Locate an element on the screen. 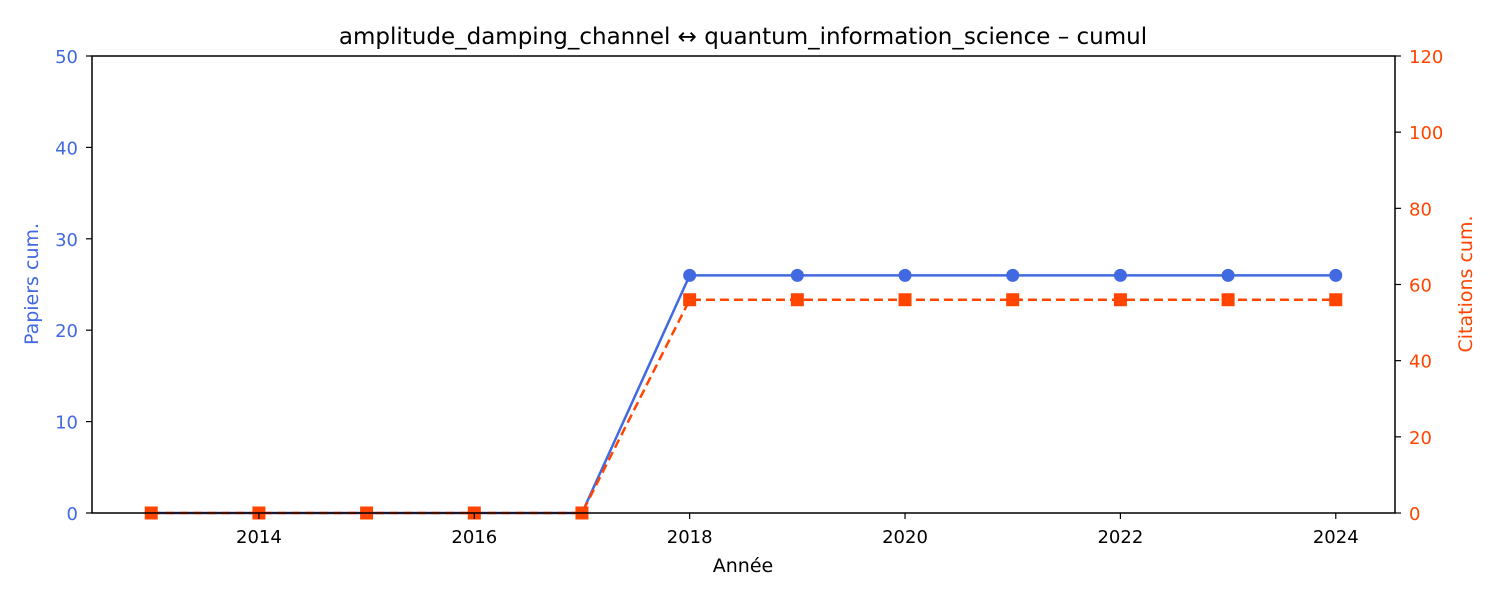  y-axis-left-label: Papiers cum. is located at coordinates (32, 284).